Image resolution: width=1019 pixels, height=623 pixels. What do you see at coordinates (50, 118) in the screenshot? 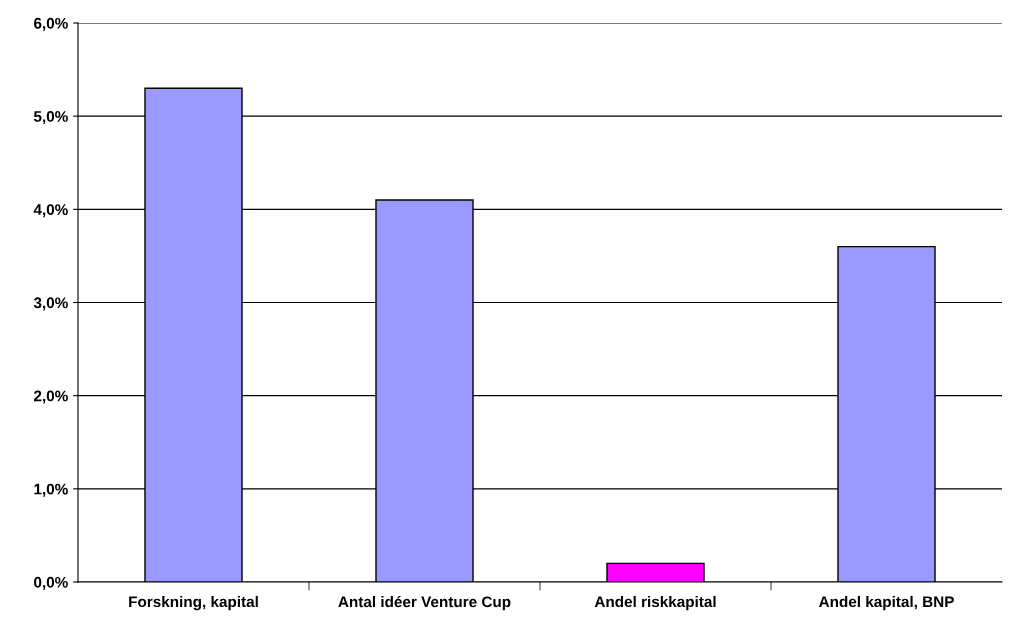
I see `y-tick-label: 5,0%` at bounding box center [50, 118].